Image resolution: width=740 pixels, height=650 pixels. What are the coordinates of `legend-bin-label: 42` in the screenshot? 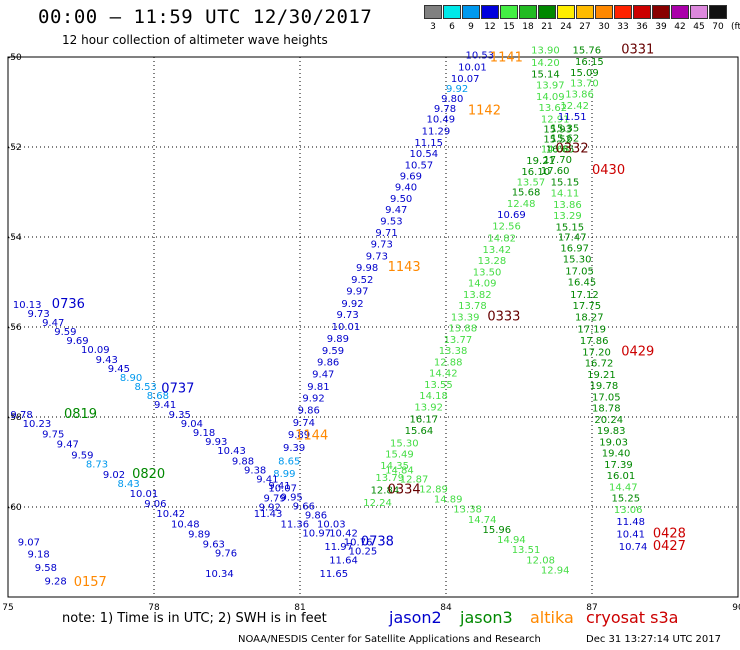 It's located at (680, 27).